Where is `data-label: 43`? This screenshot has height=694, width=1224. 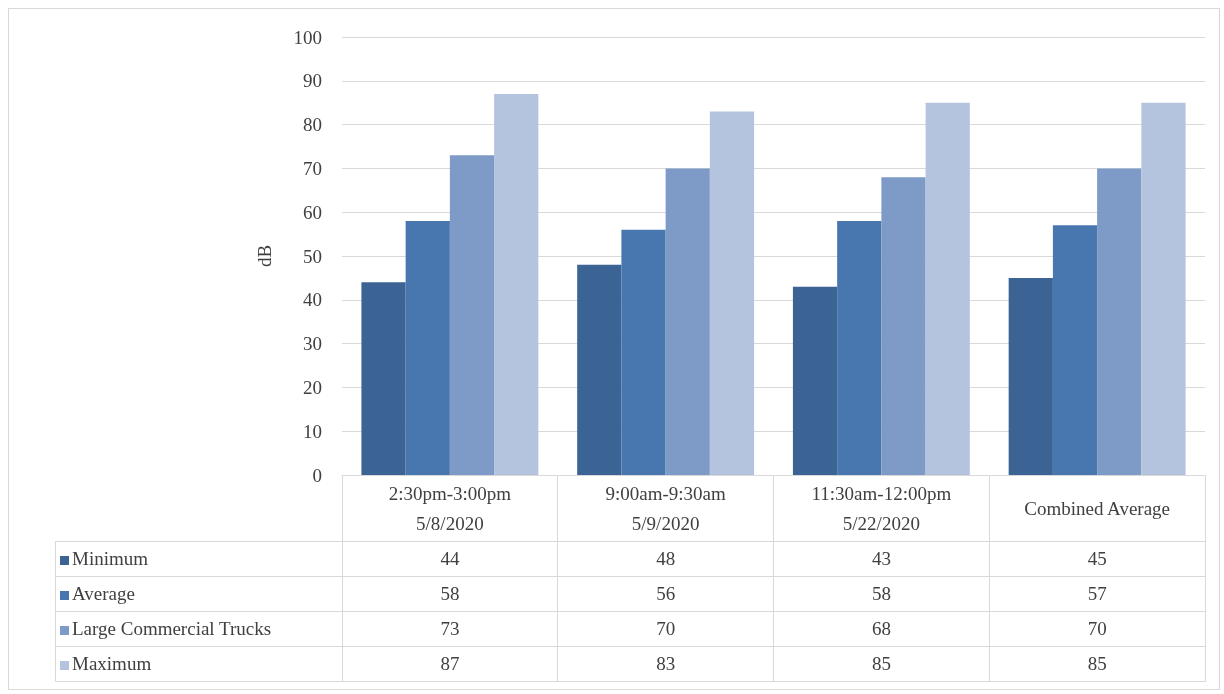
data-label: 43 is located at coordinates (881, 559).